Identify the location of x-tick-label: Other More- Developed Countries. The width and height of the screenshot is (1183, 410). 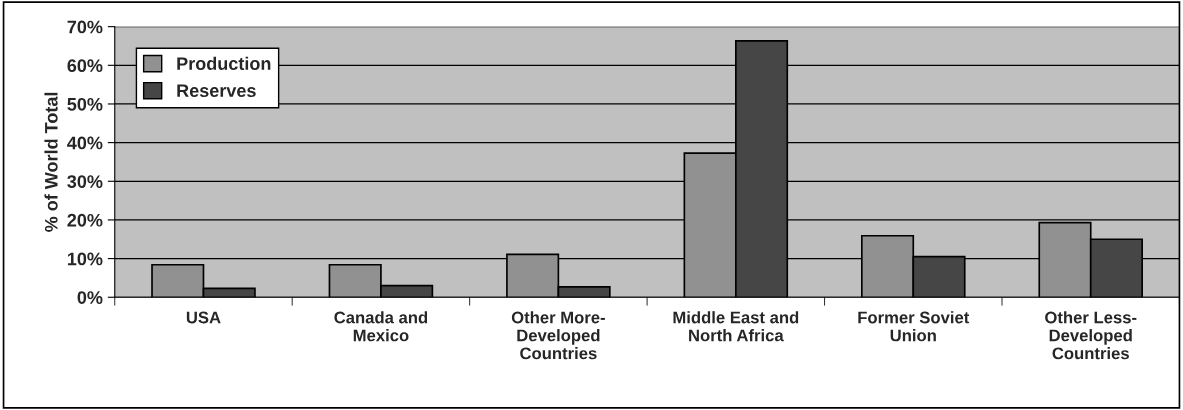
(558, 335).